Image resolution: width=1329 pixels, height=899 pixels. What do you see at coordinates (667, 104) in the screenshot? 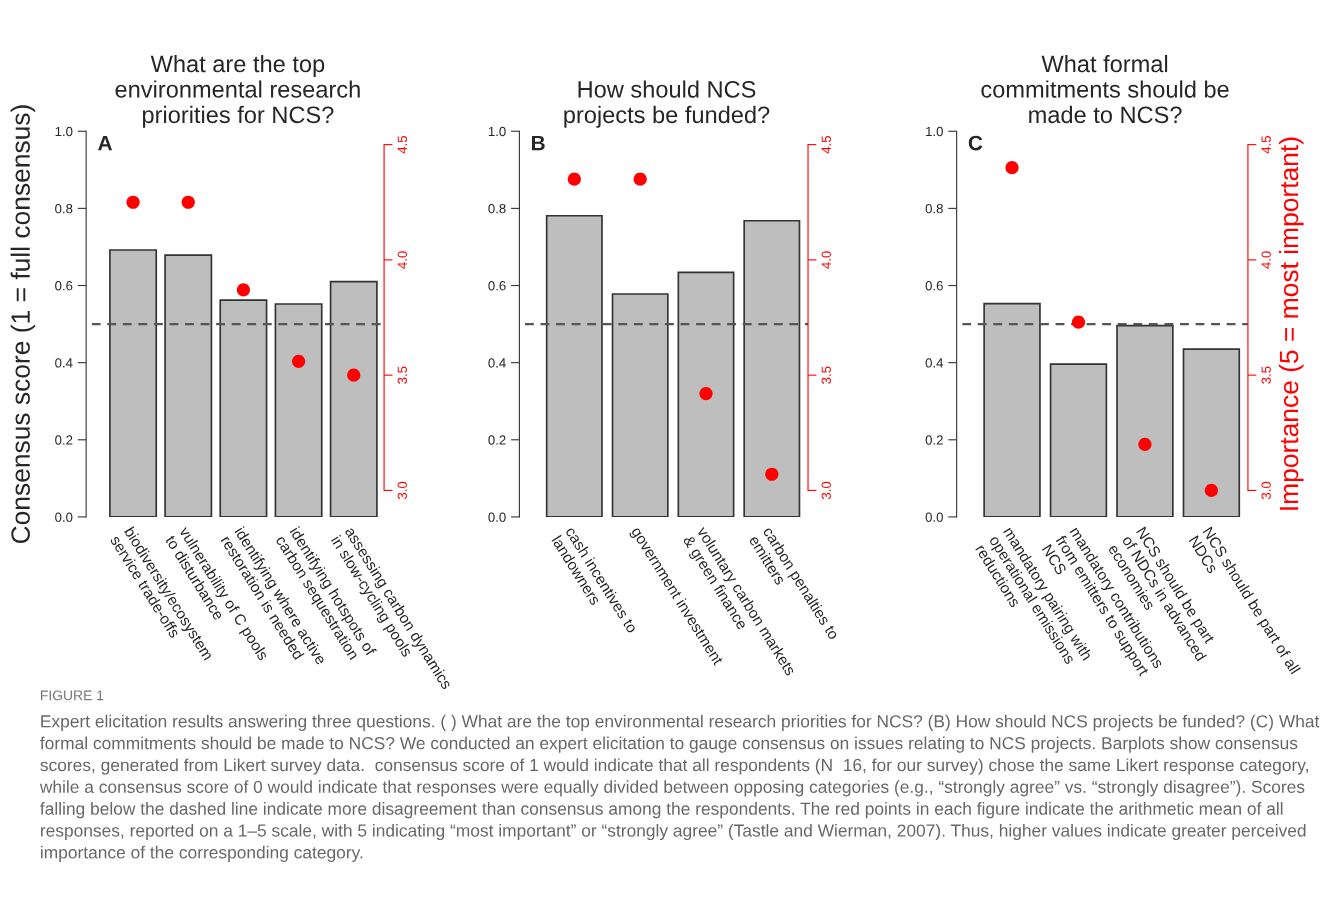
I see `chart-title: How should NCS projects be funded?` at bounding box center [667, 104].